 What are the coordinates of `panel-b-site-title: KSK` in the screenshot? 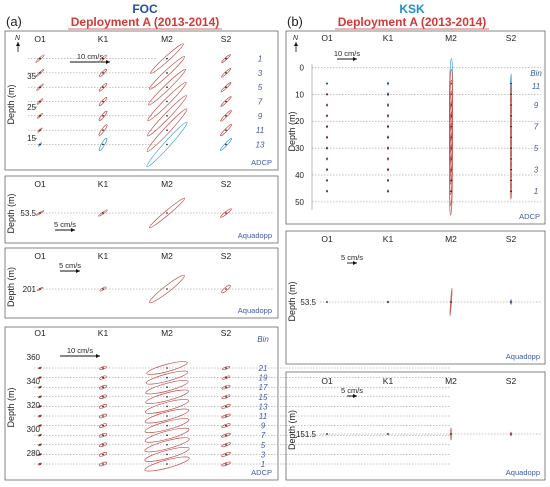 It's located at (412, 9).